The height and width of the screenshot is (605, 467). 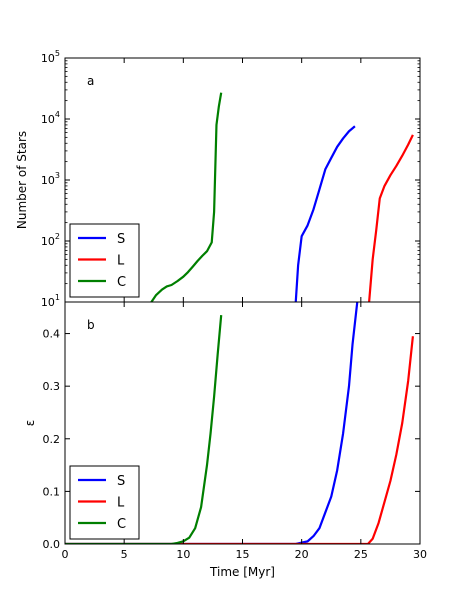 What do you see at coordinates (325, 213) in the screenshot?
I see `series-line-a-S` at bounding box center [325, 213].